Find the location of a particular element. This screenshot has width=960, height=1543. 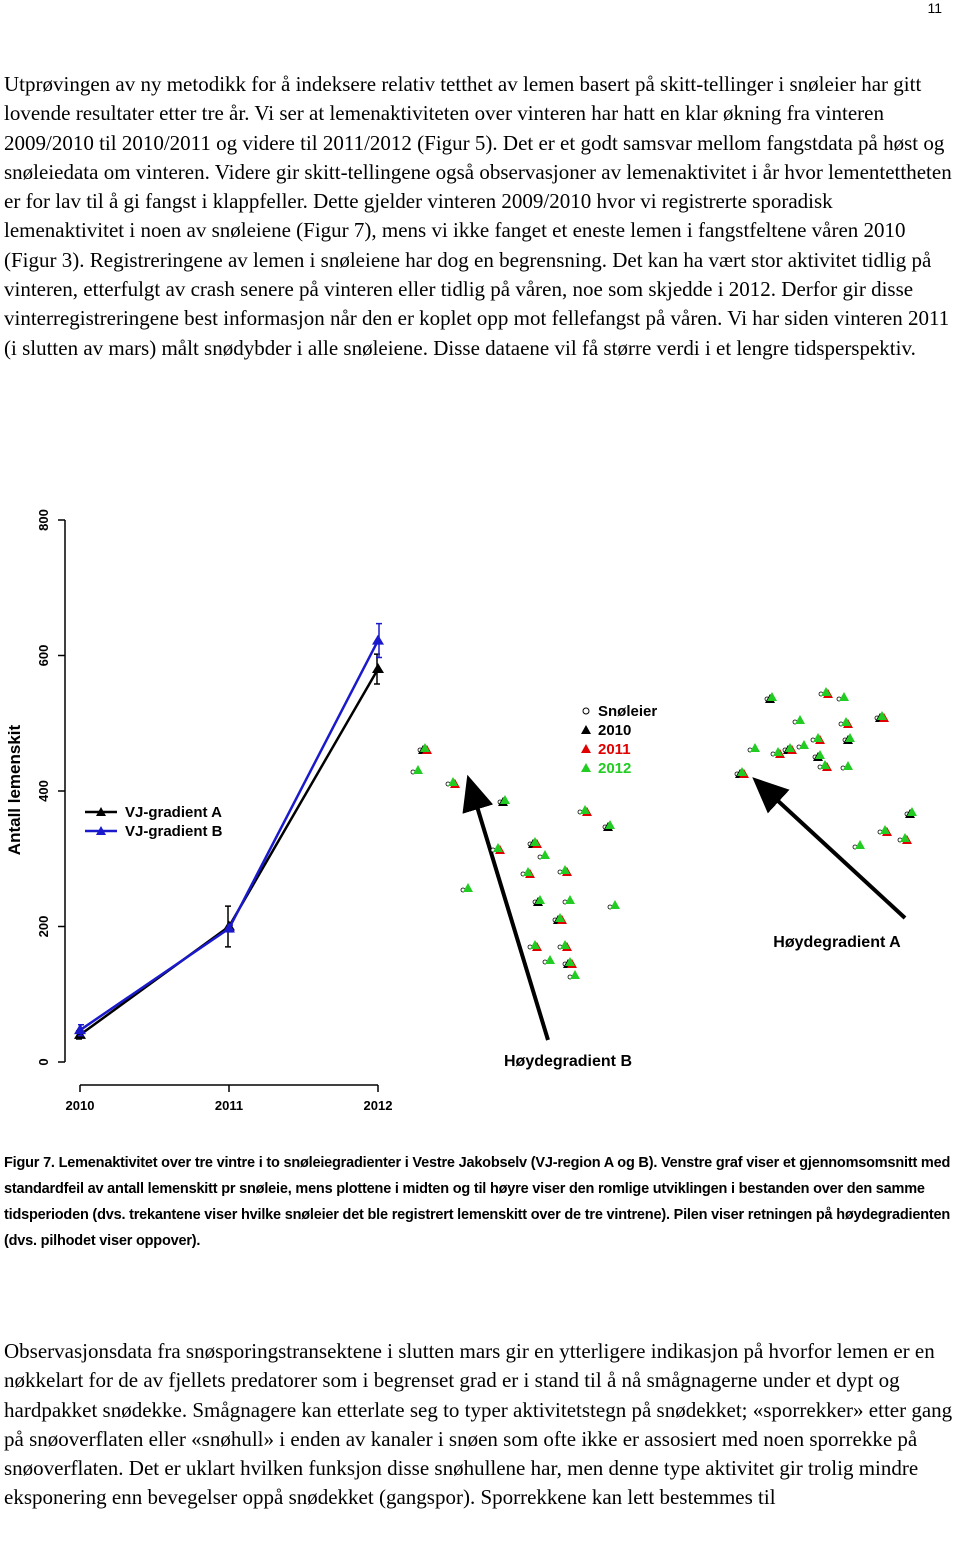

legend-label: 2011 is located at coordinates (614, 749).